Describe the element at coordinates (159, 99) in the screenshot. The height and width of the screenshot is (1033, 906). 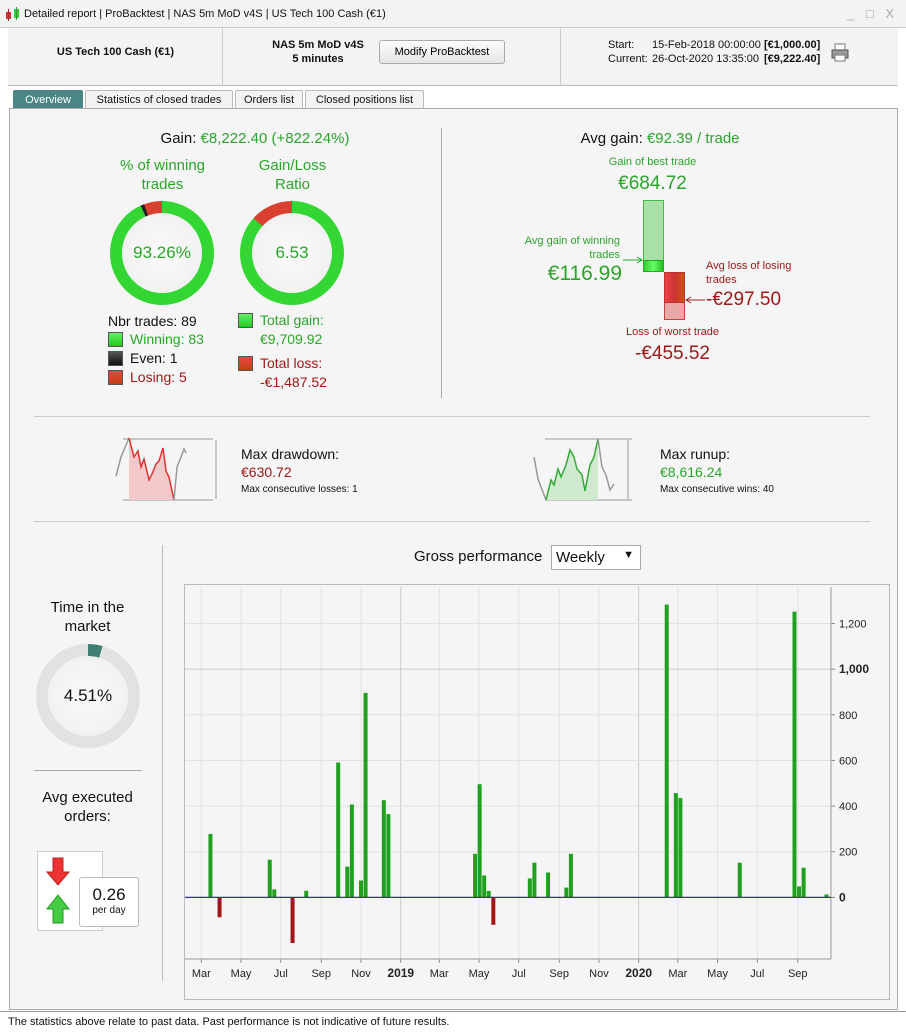
I see `tab-statistics-closed-trades: Statistics of closed trades` at that location.